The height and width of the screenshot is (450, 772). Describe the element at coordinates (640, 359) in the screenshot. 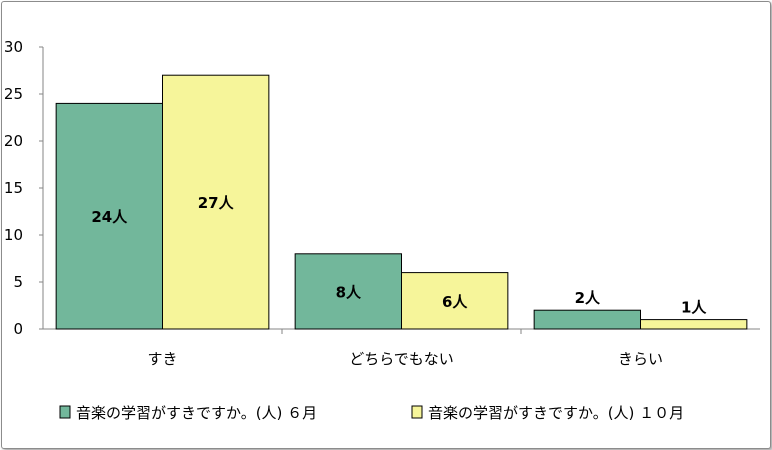

I see `category-label-2: きらい` at that location.